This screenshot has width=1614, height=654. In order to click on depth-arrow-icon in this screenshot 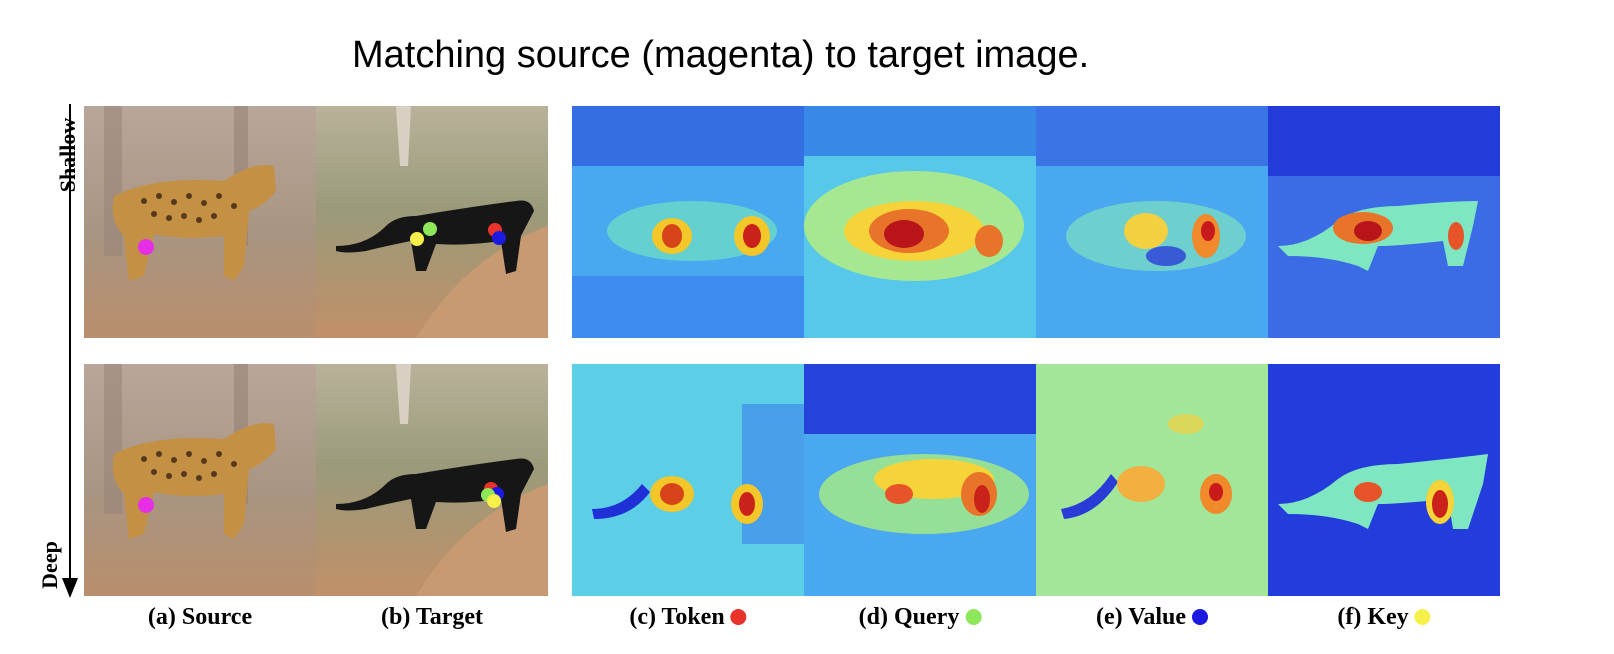, I will do `click(70, 351)`.